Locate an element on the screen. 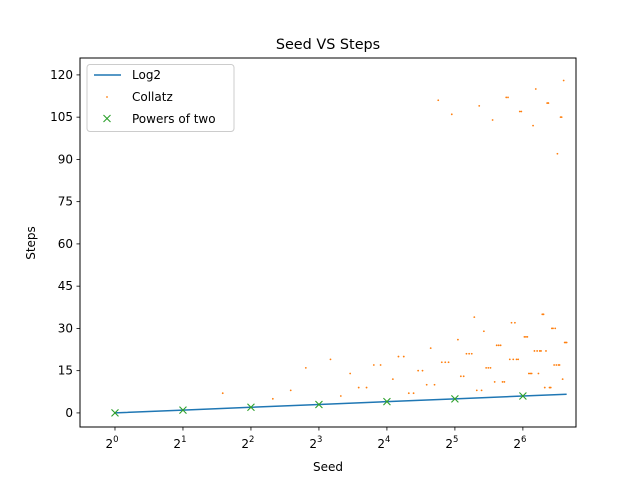 The height and width of the screenshot is (480, 640). y-tick-label: 0 is located at coordinates (69, 413).